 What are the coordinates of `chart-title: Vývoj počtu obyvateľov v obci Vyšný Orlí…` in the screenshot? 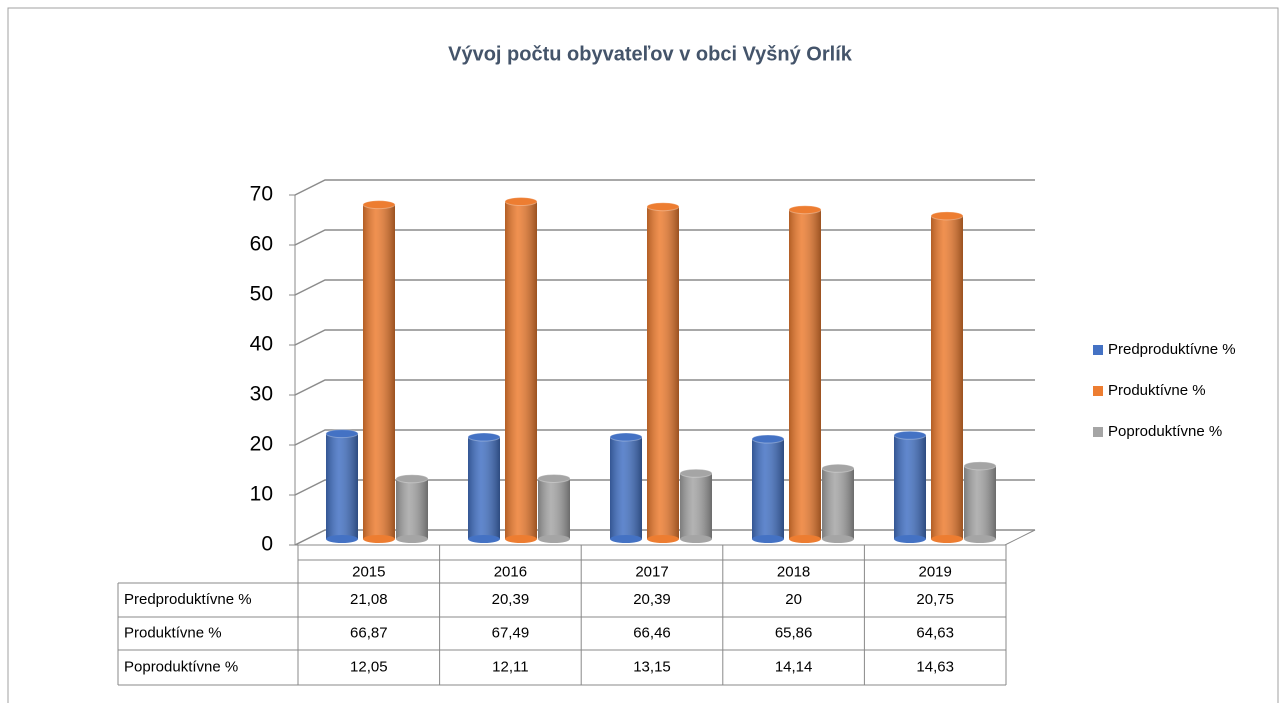 It's located at (650, 54).